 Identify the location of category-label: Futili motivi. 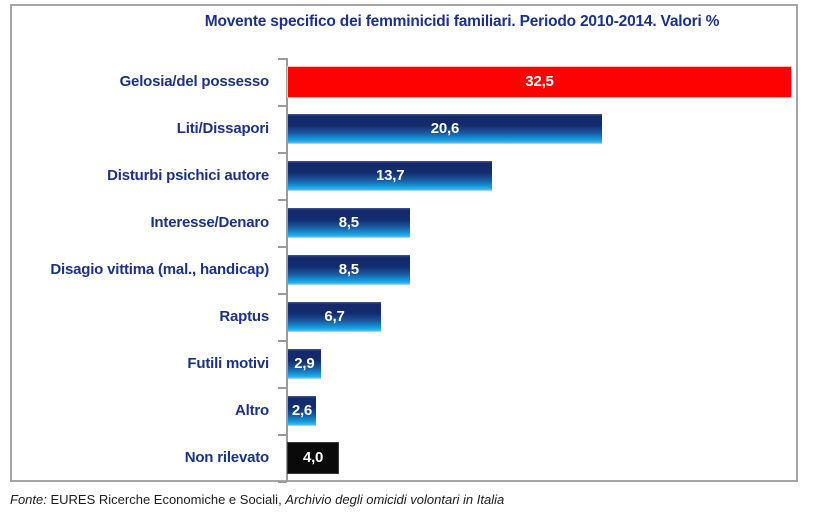
(228, 363).